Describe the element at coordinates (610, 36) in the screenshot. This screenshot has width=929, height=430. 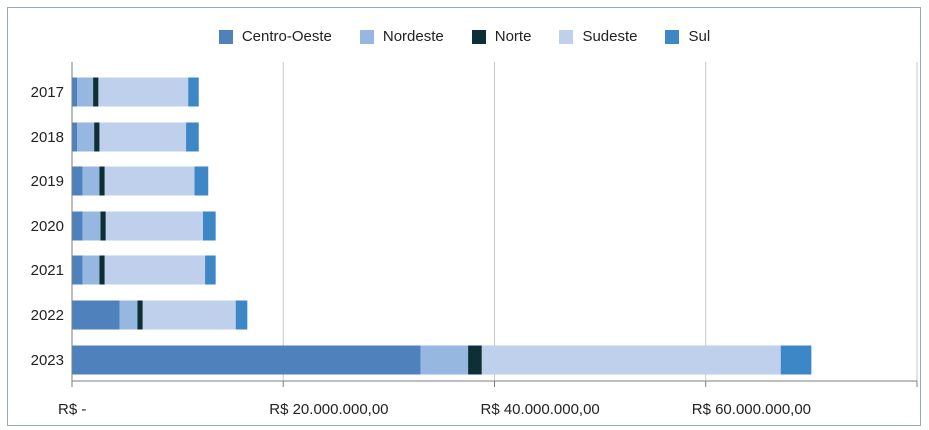
I see `legend-label: Sudeste` at that location.